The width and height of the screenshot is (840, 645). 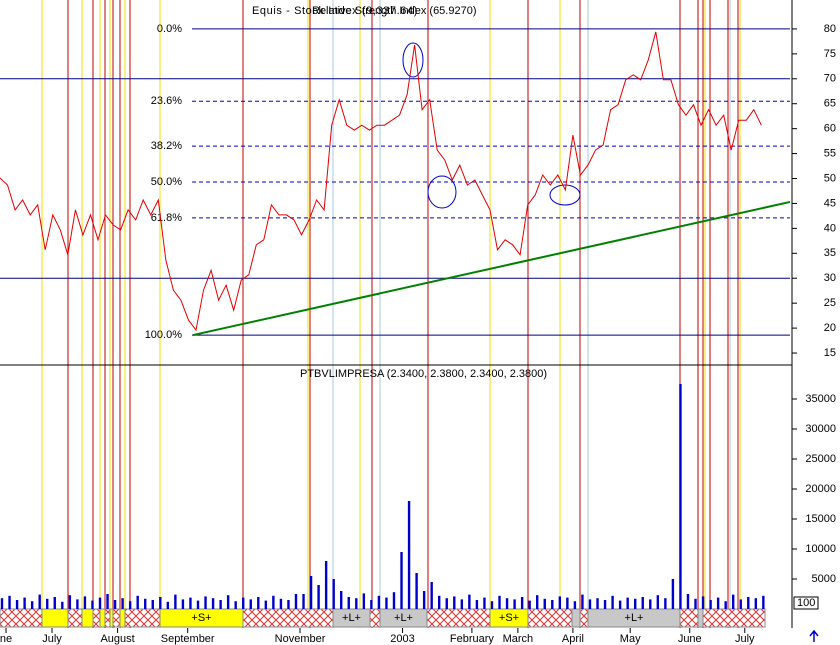 What do you see at coordinates (830, 54) in the screenshot?
I see `y-tick-label: 75` at bounding box center [830, 54].